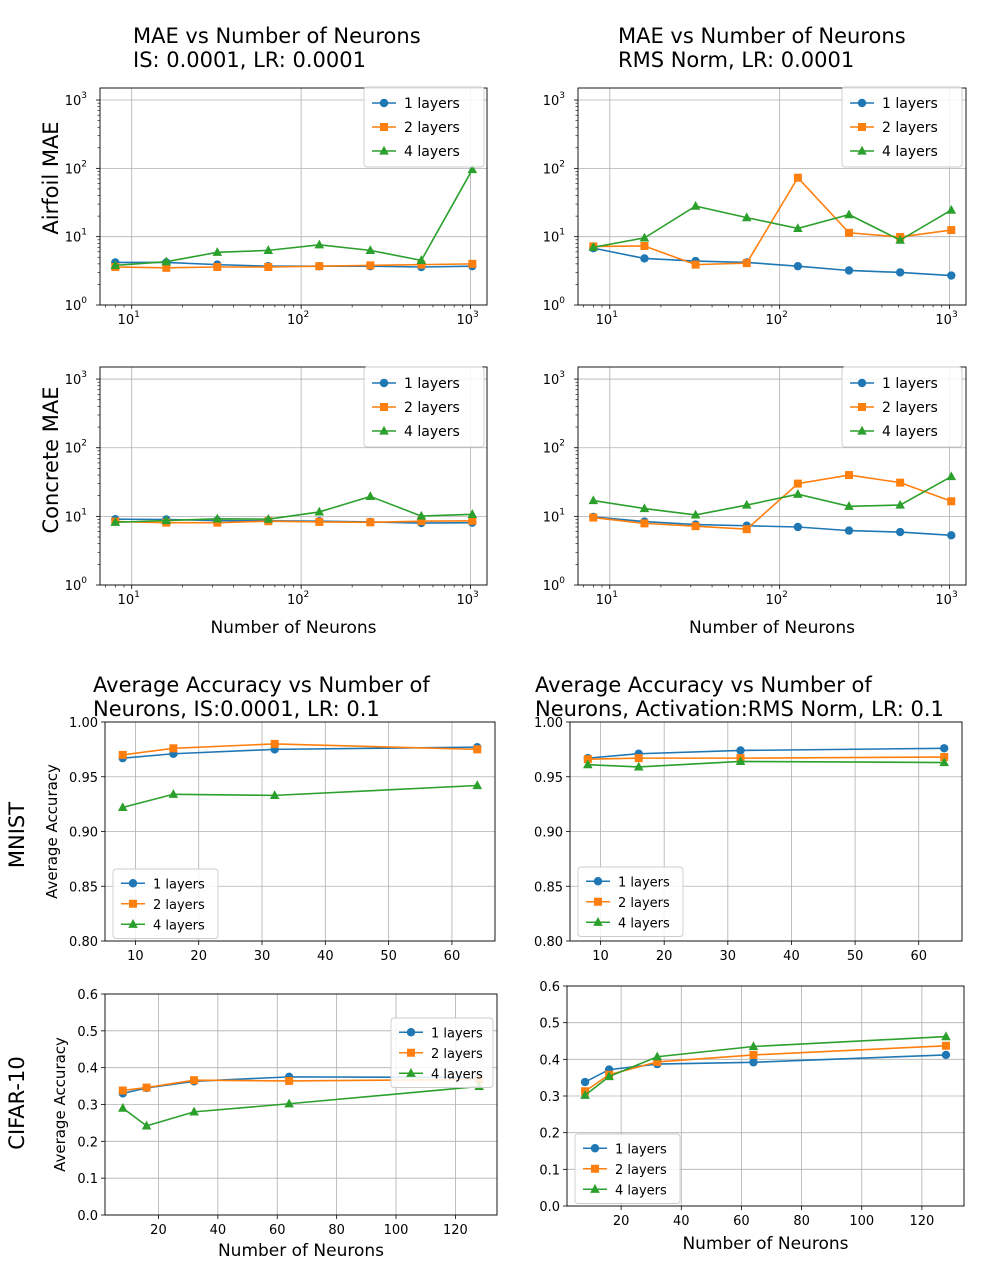 The width and height of the screenshot is (997, 1269). What do you see at coordinates (51, 459) in the screenshot?
I see `row-label-concrete: Concrete MAE` at bounding box center [51, 459].